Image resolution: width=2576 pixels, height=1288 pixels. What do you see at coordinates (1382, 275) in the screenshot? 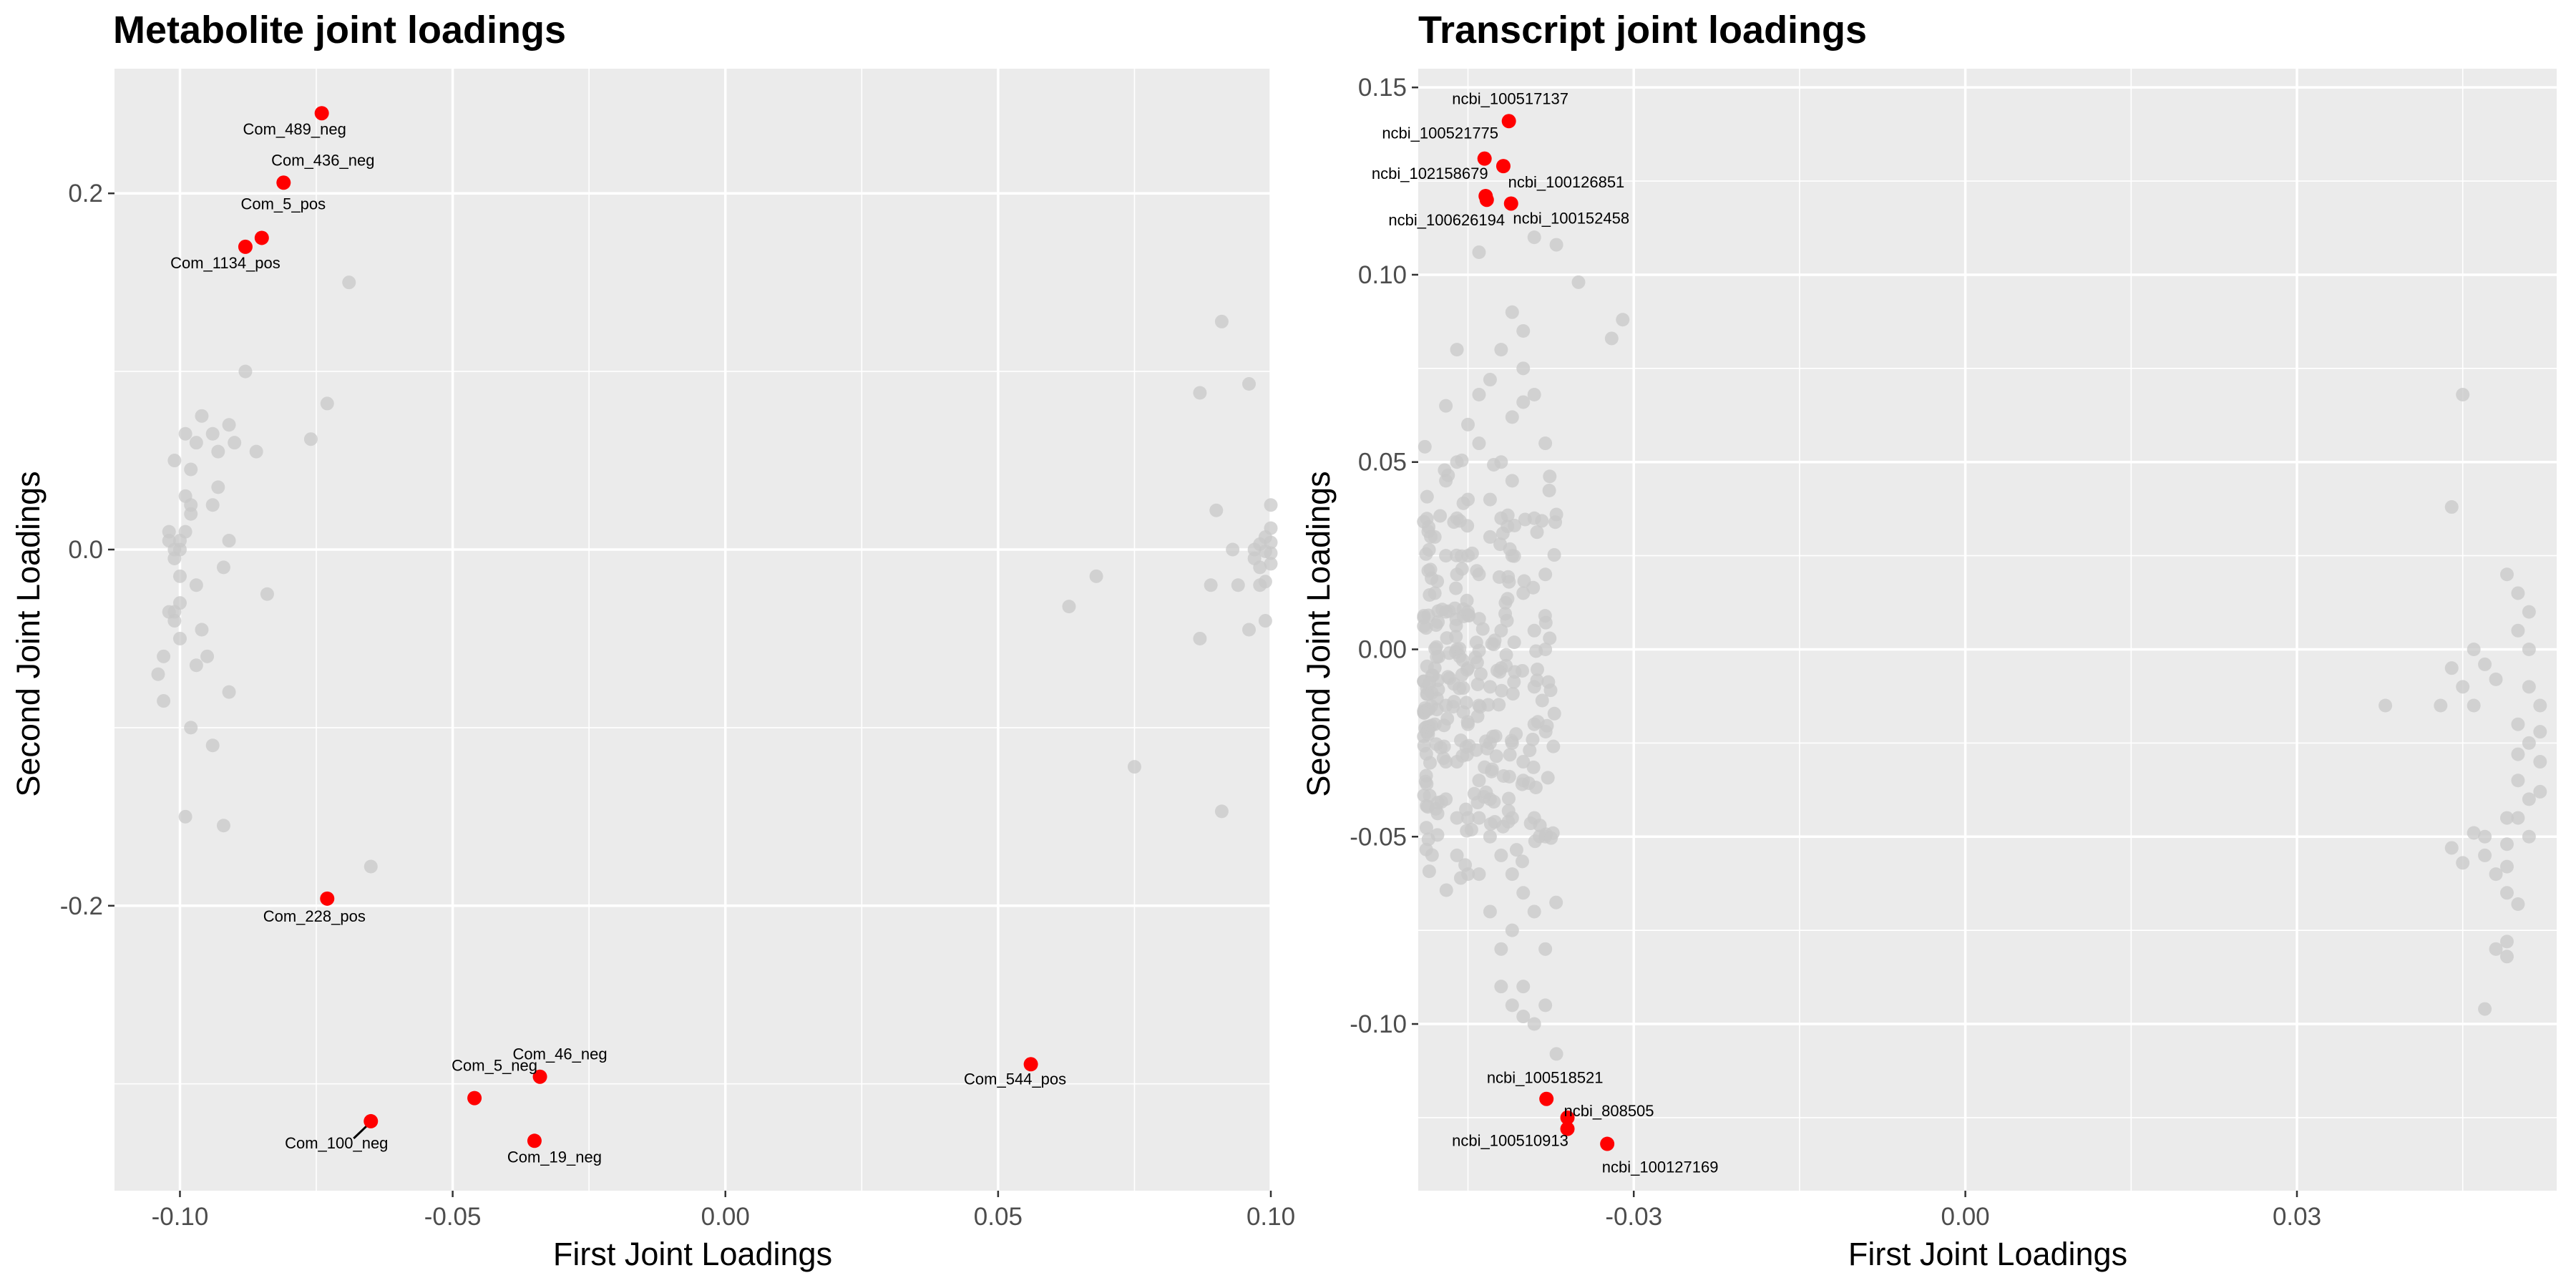
I see `transcript-y-tick-label: 0.10` at bounding box center [1382, 275].